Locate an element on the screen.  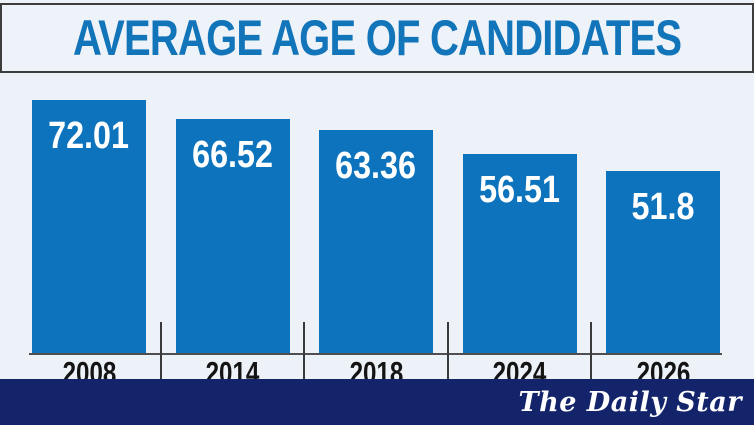
bar: 51.8 is located at coordinates (663, 262).